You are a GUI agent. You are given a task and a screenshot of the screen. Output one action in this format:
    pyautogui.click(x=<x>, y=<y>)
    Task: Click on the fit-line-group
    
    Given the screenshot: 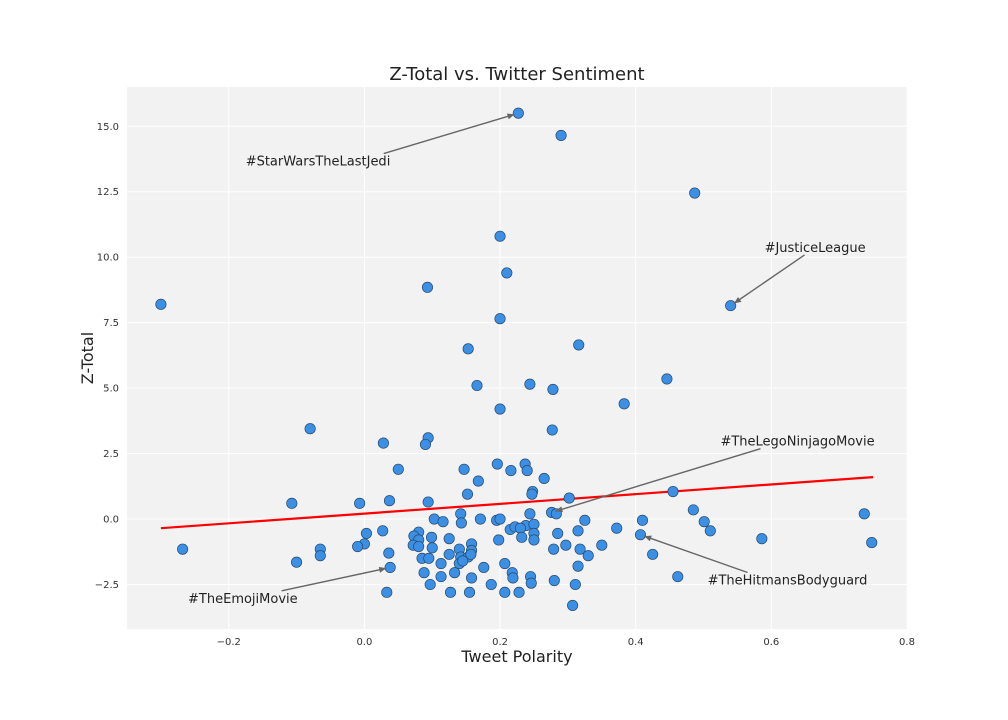 What is the action you would take?
    pyautogui.click(x=517, y=503)
    